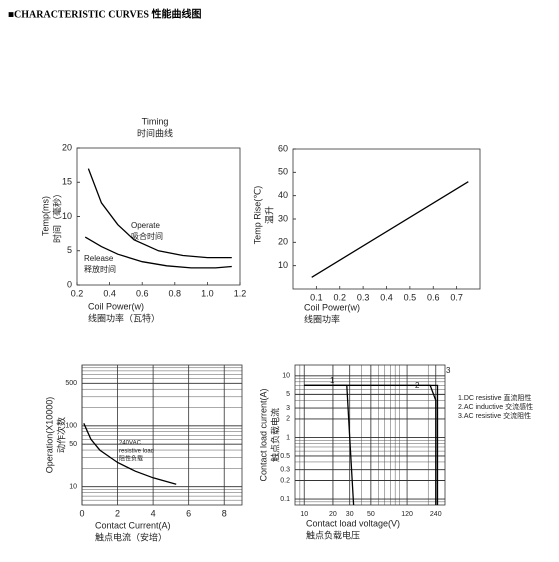 The width and height of the screenshot is (559, 562). What do you see at coordinates (153, 513) in the screenshot?
I see `x-tick-label: 4` at bounding box center [153, 513].